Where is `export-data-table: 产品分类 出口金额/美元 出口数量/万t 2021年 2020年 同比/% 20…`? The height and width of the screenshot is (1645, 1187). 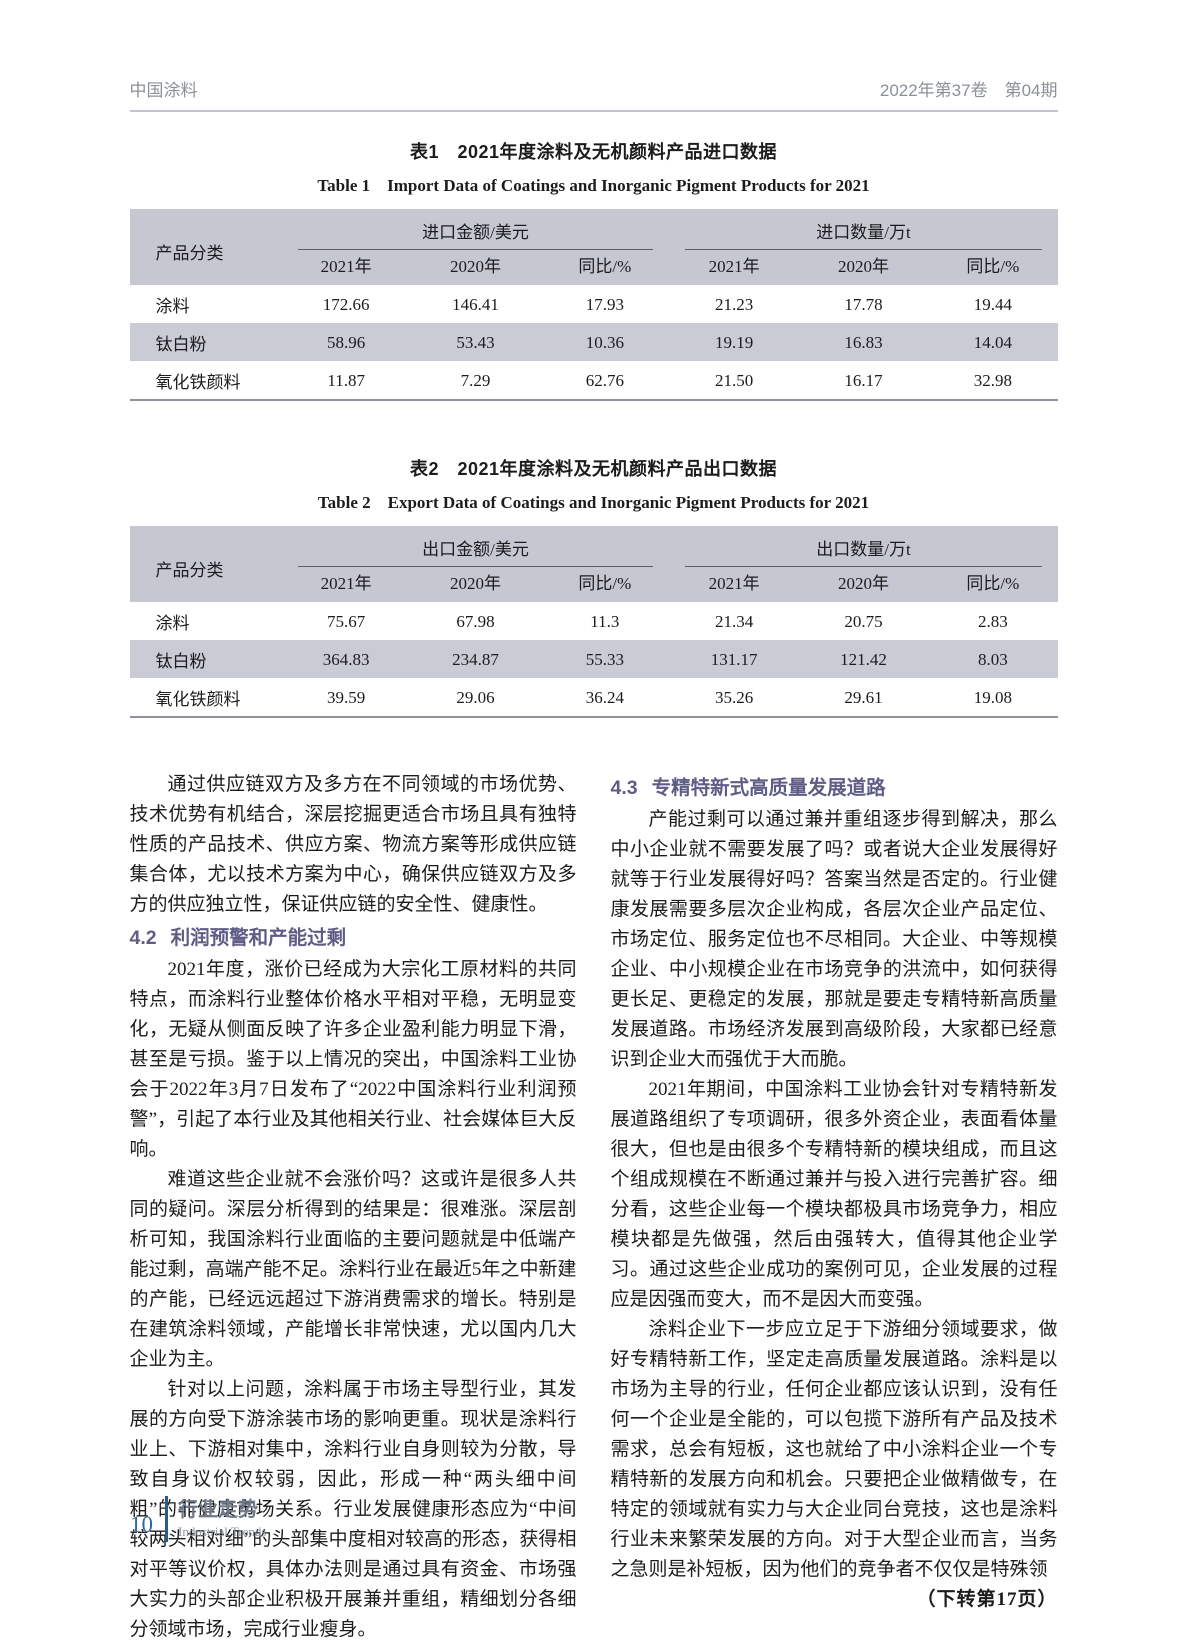
export-data-table: 产品分类 出口金额/美元 出口数量/万t 2021年 2020年 同比/% 20… is located at coordinates (593, 622).